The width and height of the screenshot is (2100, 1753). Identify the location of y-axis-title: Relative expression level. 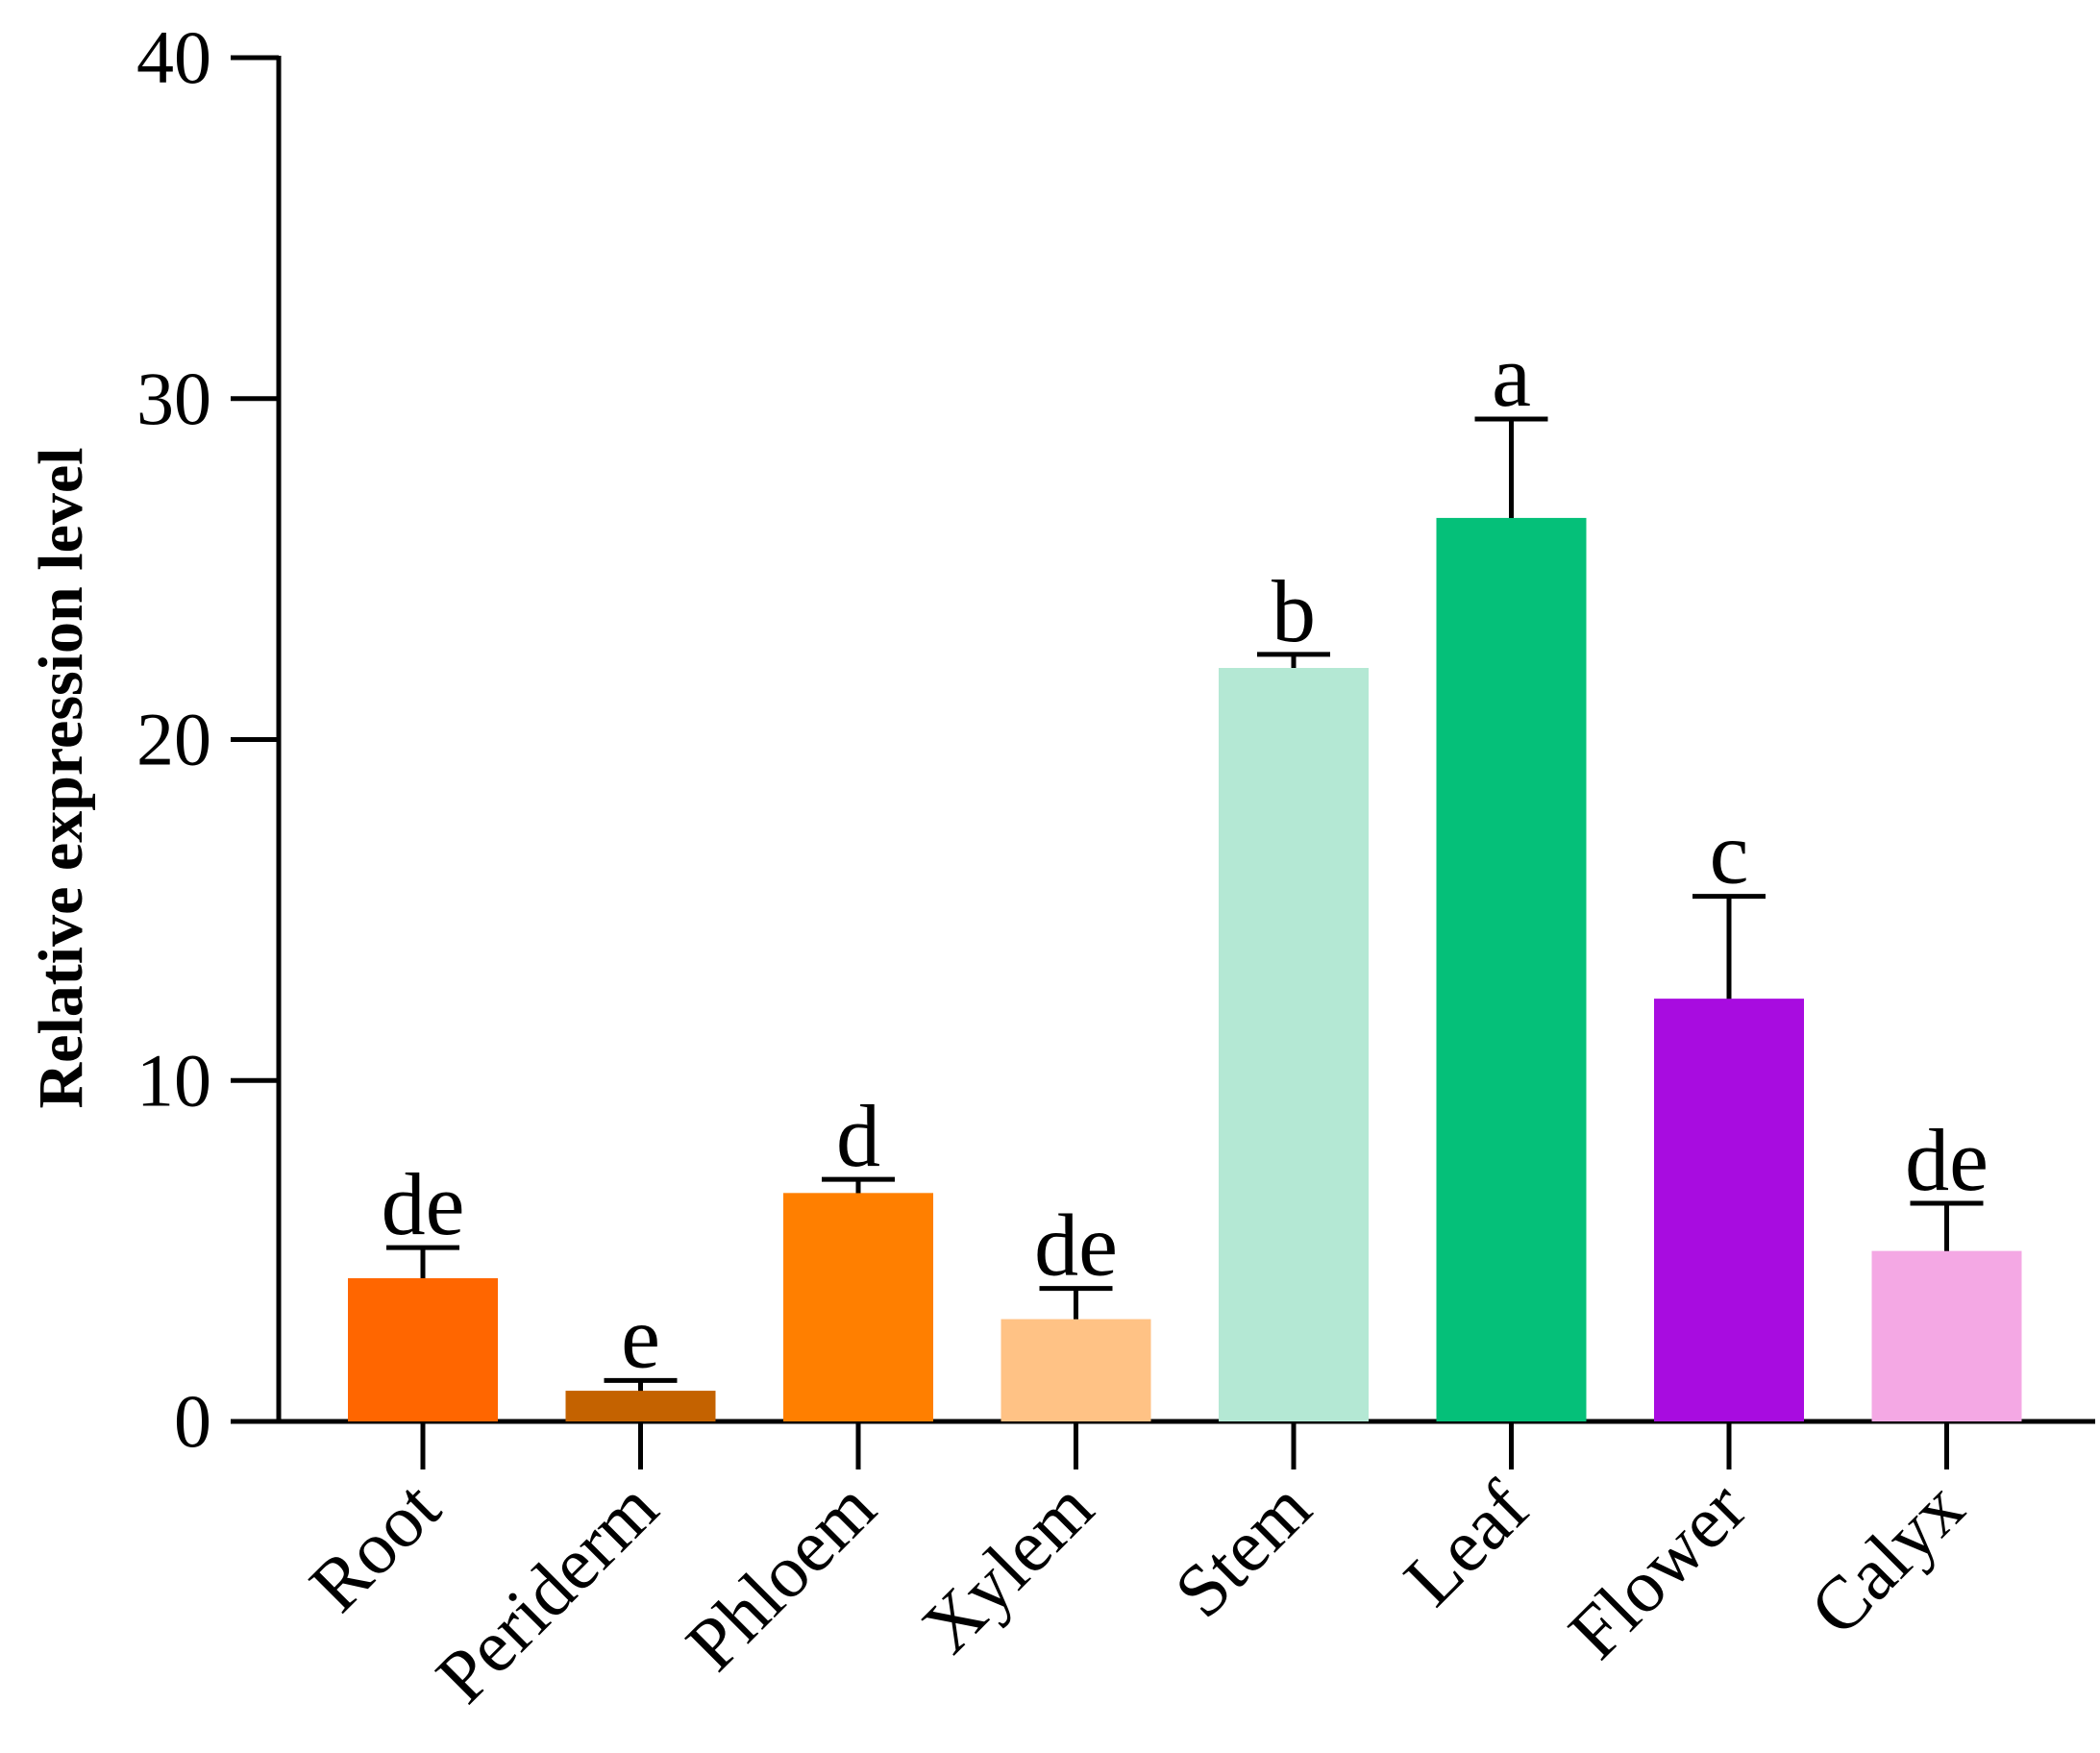
(61, 779).